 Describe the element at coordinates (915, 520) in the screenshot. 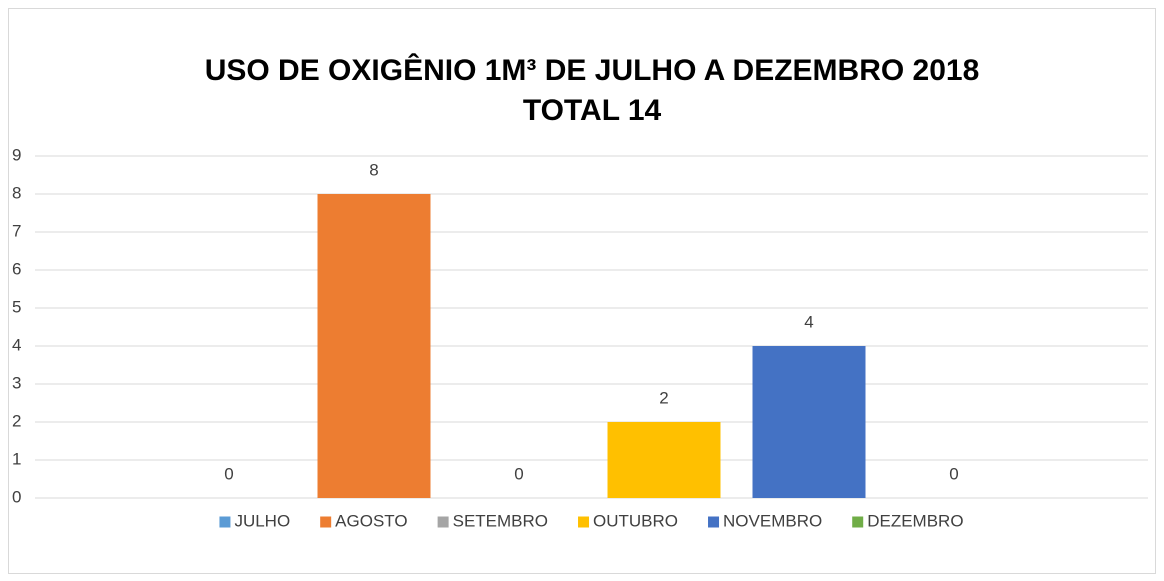

I see `legend-label: DEZEMBRO` at that location.